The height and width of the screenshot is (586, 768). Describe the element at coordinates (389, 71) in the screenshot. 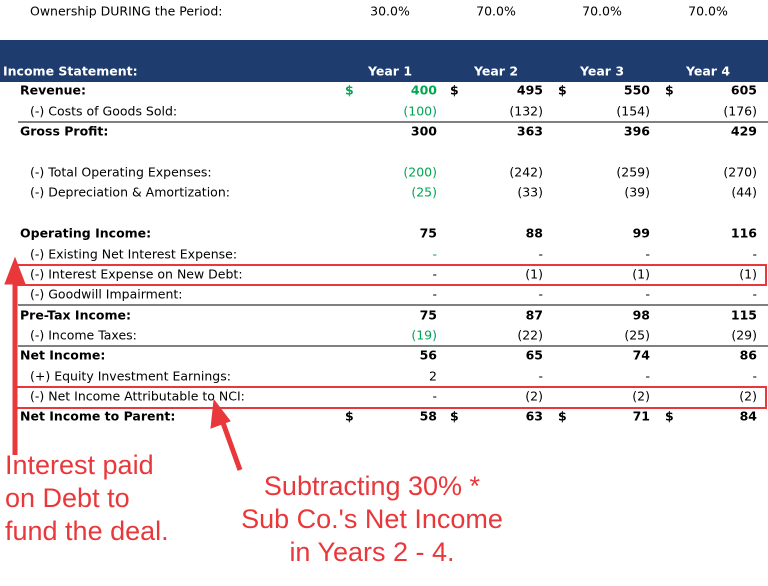

I see `column-header: Year 1` at that location.